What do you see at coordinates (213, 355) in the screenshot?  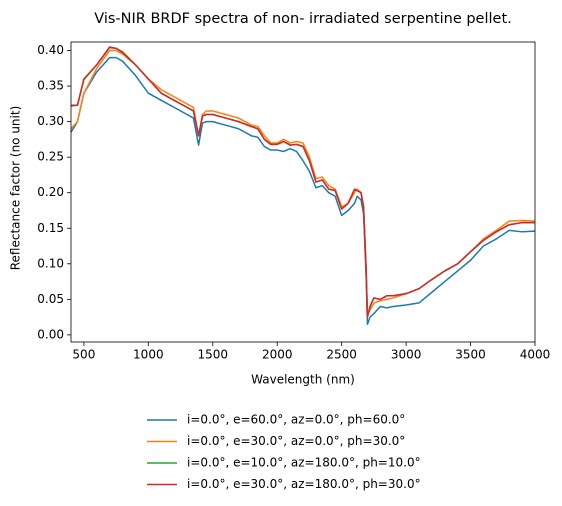 I see `x-tick-label: 1500` at bounding box center [213, 355].